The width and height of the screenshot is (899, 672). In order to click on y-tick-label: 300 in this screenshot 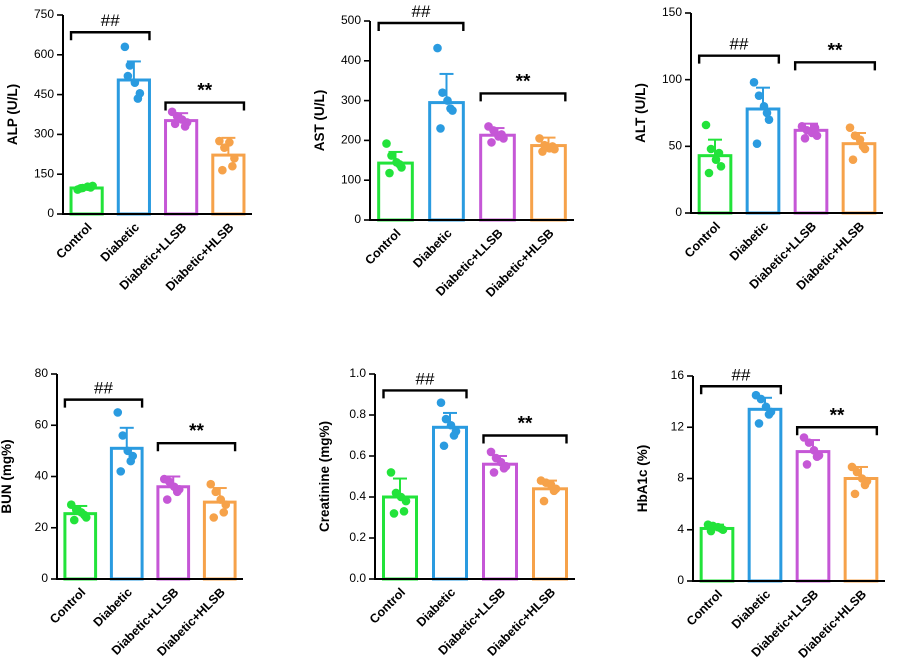, I will do `click(44, 134)`.